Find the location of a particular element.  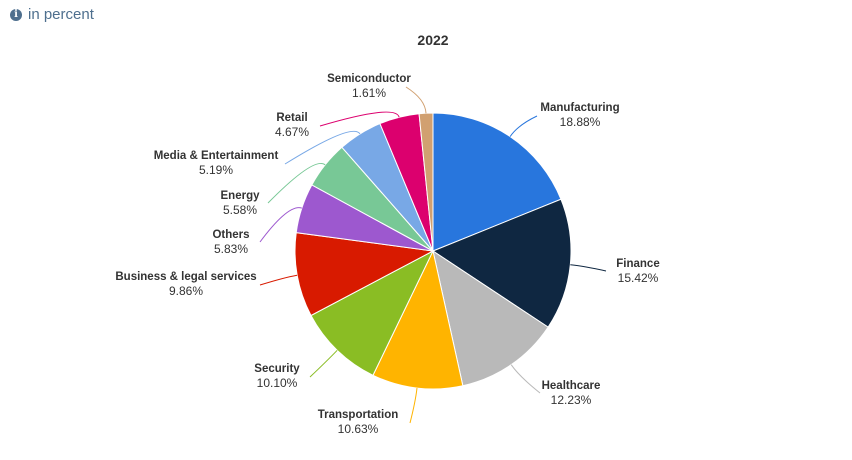

slice-label-name: Healthcare is located at coordinates (571, 386).